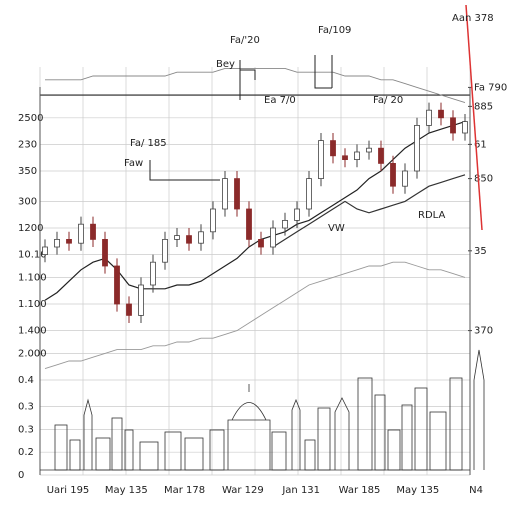 The height and width of the screenshot is (512, 512). I want to click on x-tick-label: Jan 131, so click(300, 490).